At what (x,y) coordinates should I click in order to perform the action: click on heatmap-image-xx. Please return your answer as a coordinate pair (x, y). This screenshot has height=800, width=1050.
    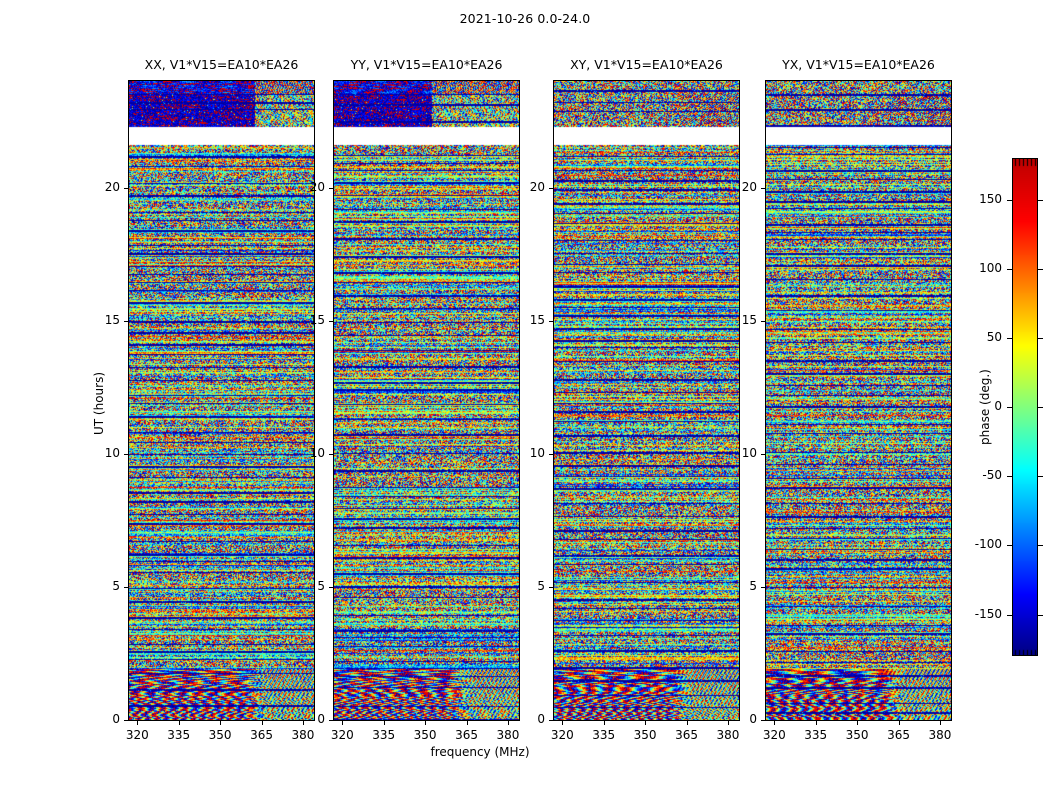
    Looking at the image, I should click on (221, 400).